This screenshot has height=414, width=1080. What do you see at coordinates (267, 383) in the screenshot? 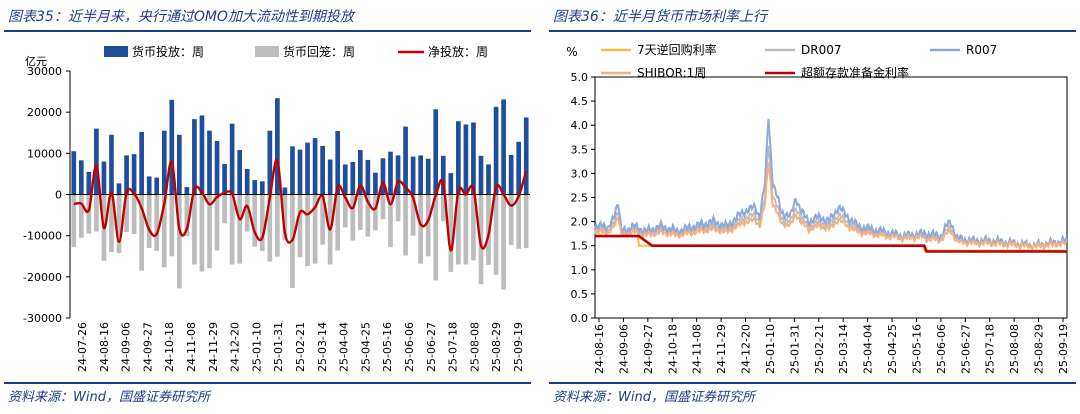
I see `footer-rule` at bounding box center [267, 383].